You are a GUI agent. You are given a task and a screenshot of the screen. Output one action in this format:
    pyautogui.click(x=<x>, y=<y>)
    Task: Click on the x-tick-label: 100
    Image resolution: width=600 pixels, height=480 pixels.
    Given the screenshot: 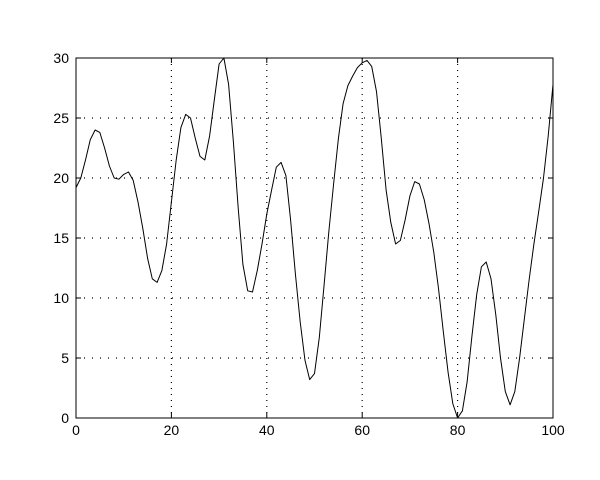 What is the action you would take?
    pyautogui.click(x=553, y=430)
    